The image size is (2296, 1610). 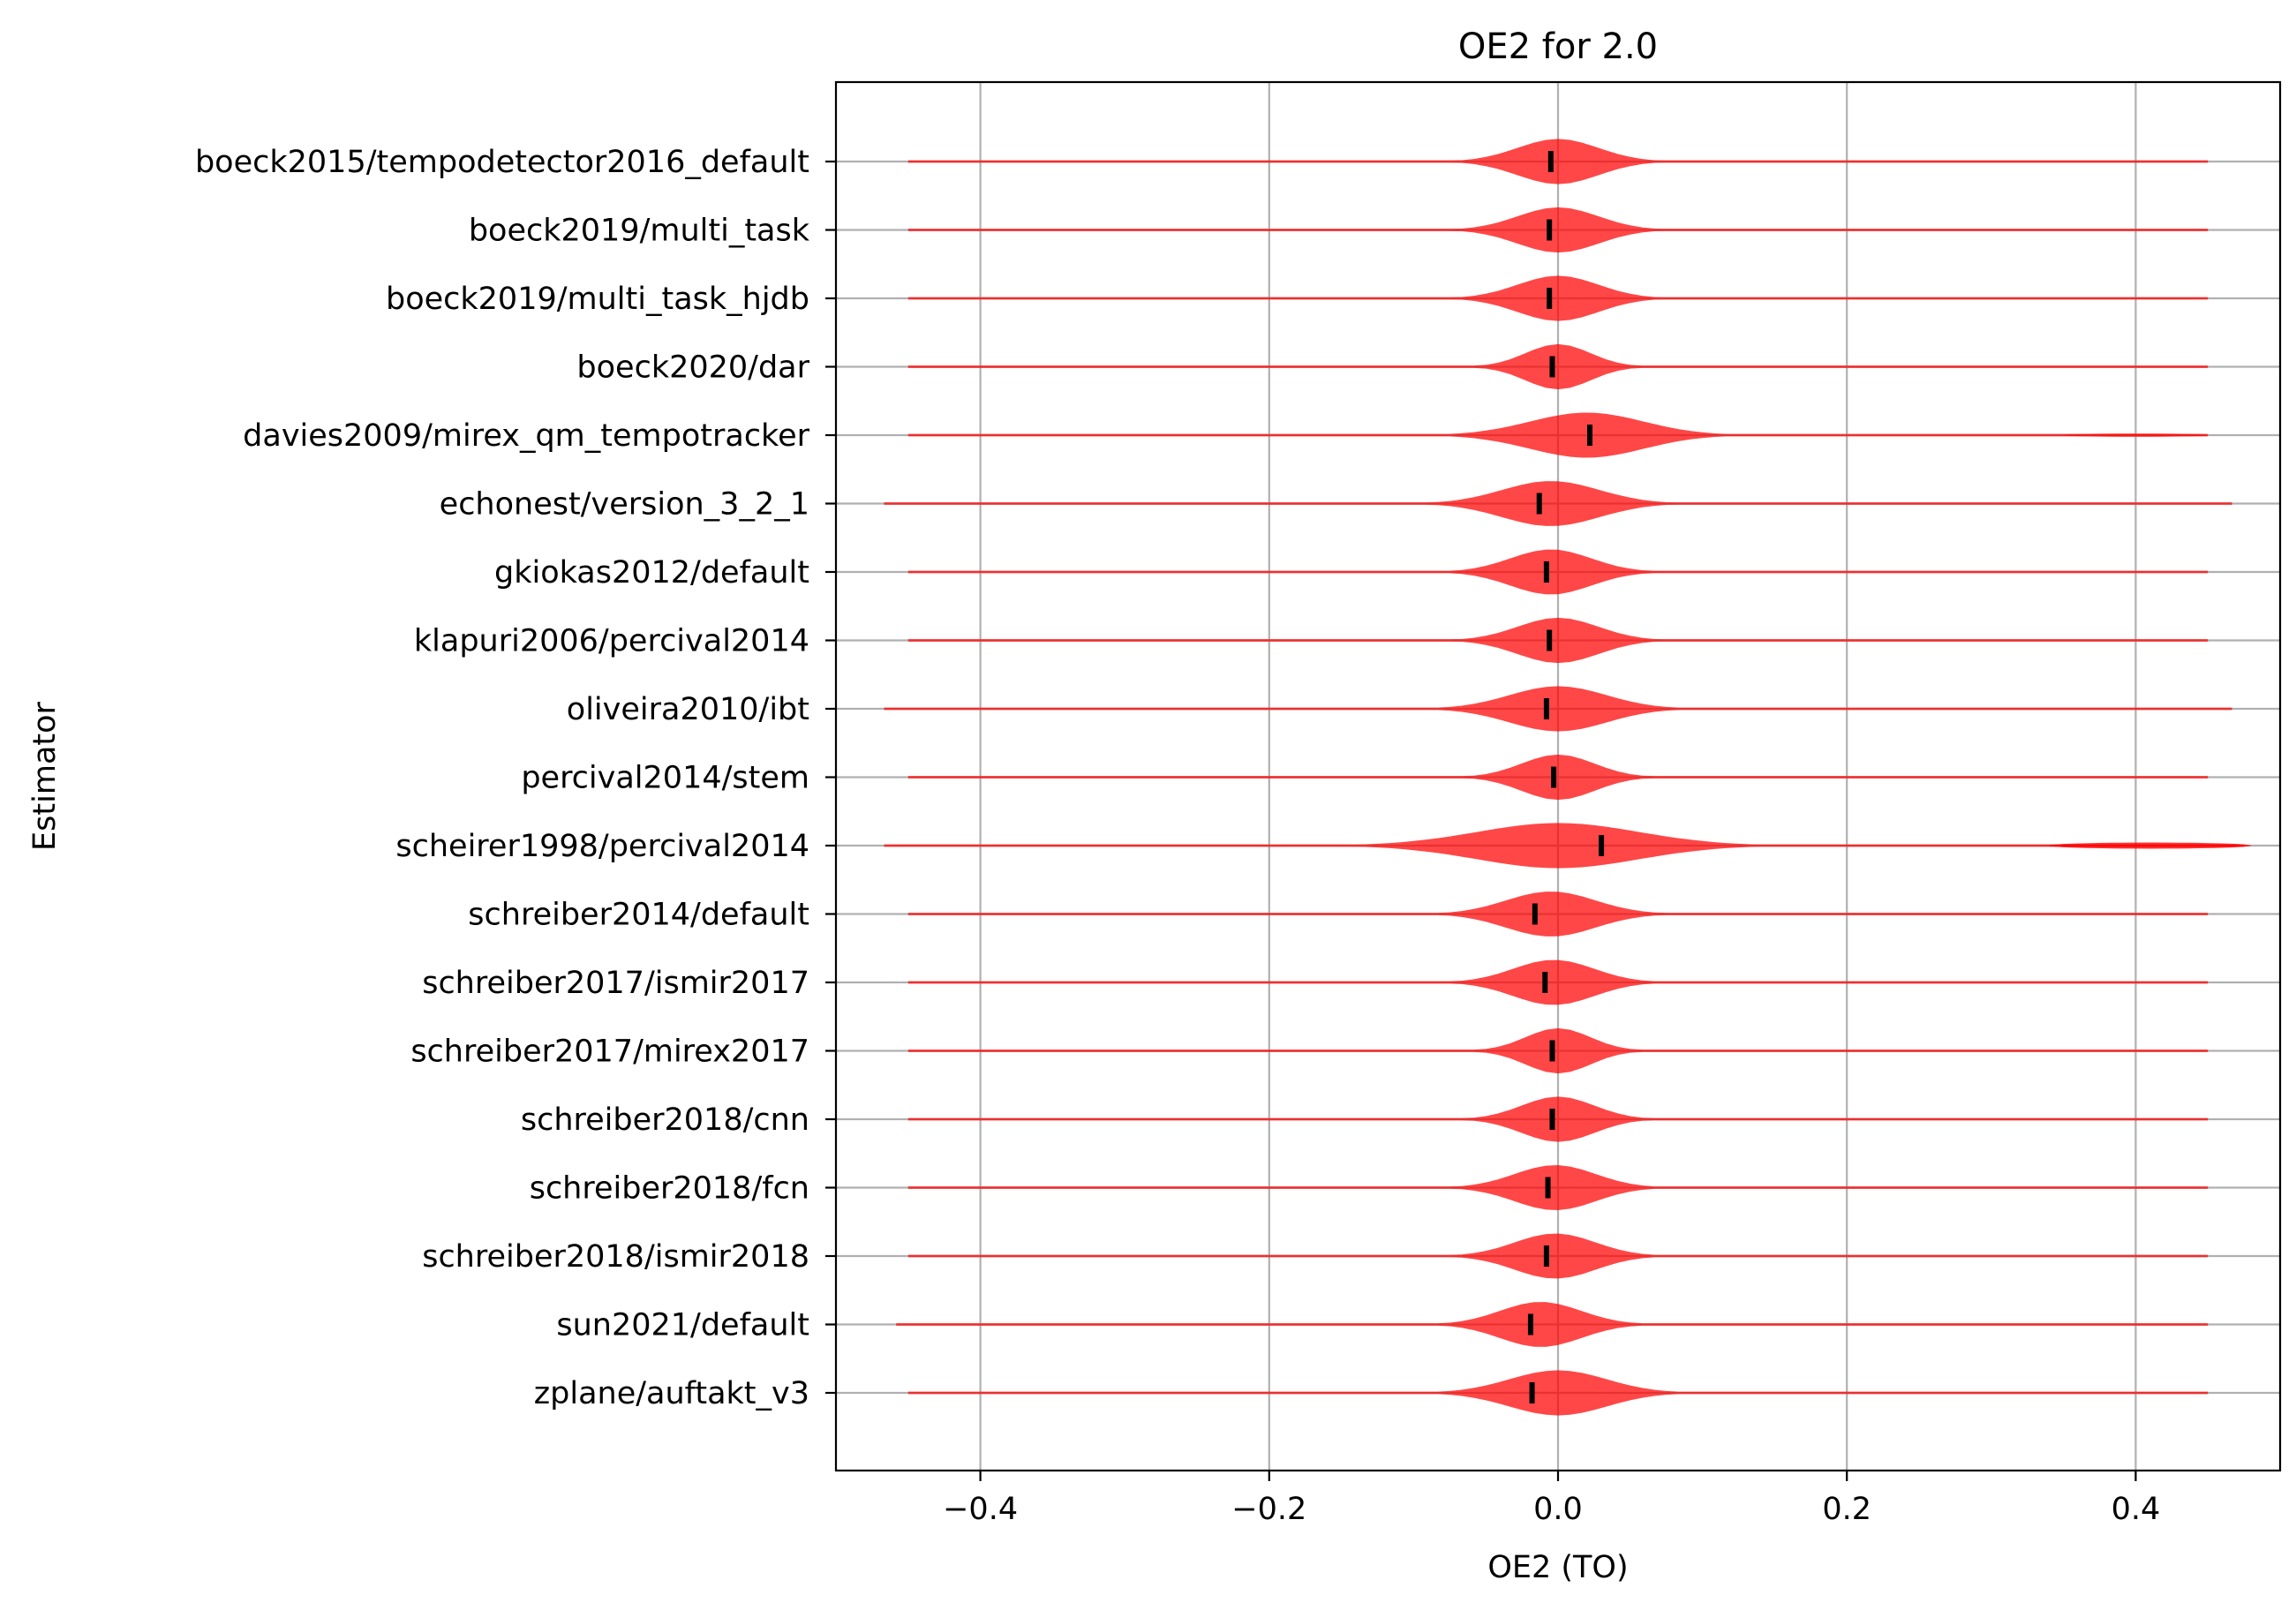 I want to click on y-tick-label: klapuri2006/percival2014, so click(x=611, y=641).